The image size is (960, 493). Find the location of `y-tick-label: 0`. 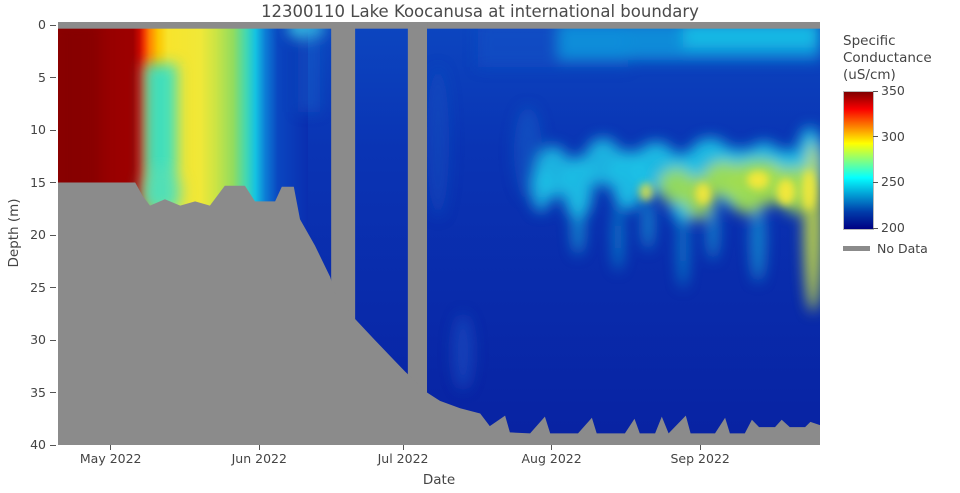

y-tick-label: 0 is located at coordinates (42, 24).